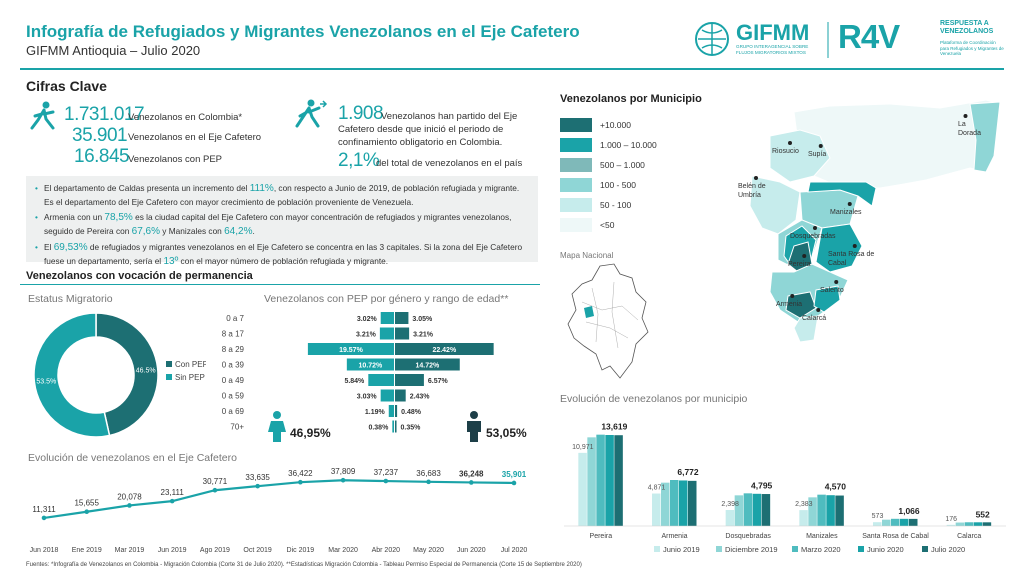  What do you see at coordinates (428, 366) in the screenshot?
I see `pyramid-male-value: 14.72%` at bounding box center [428, 366].